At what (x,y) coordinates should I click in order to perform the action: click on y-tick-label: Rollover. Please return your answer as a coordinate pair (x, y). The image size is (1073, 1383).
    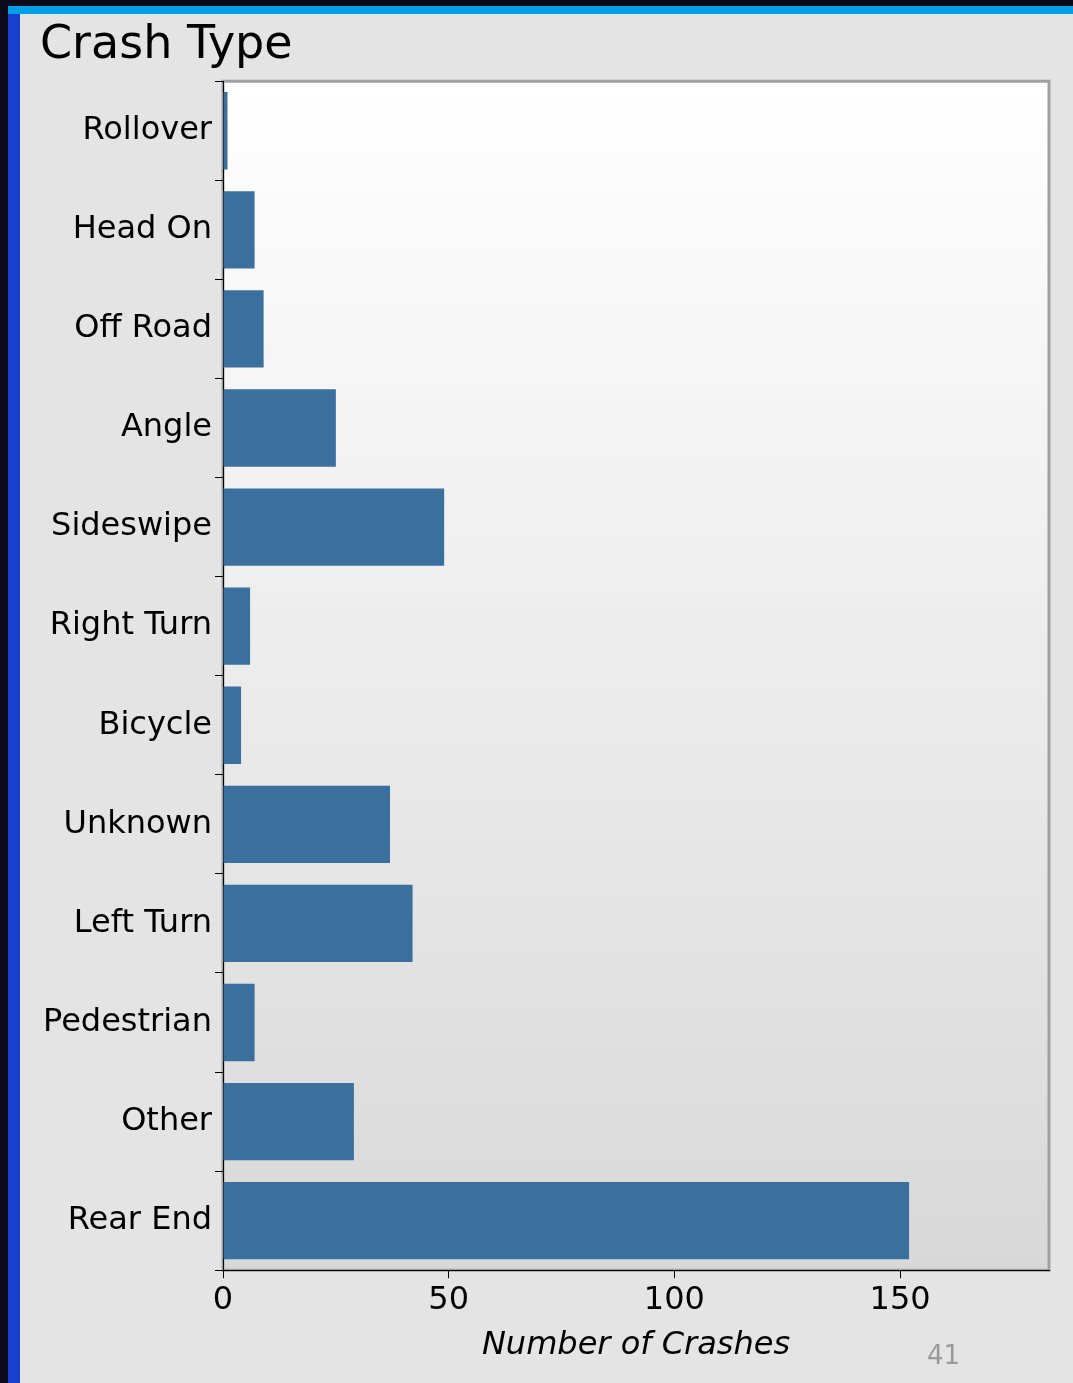
    Looking at the image, I should click on (147, 128).